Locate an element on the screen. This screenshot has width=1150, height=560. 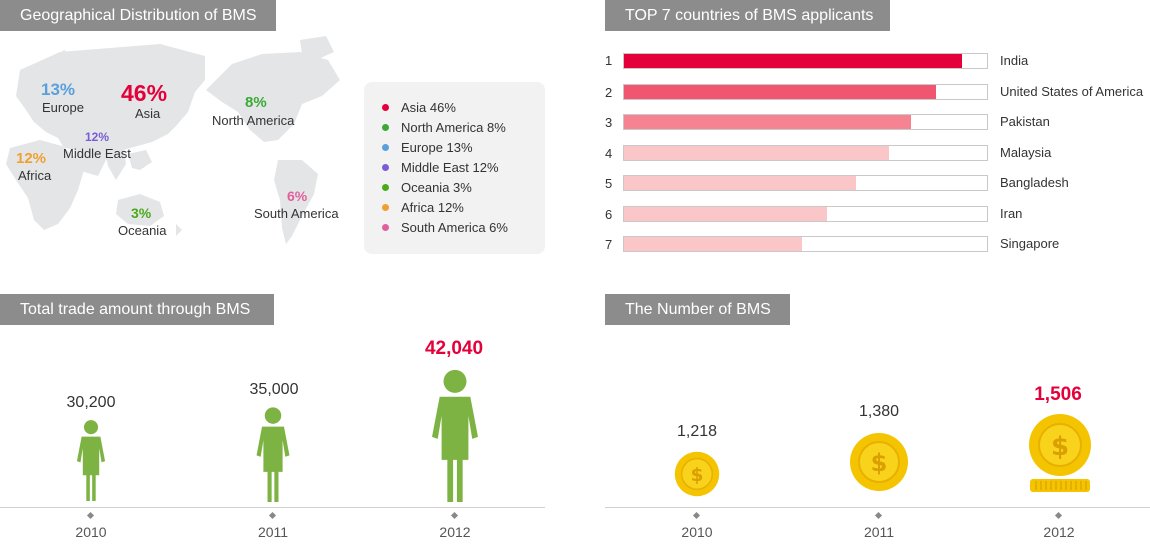
country-label: United States of America is located at coordinates (1072, 91).